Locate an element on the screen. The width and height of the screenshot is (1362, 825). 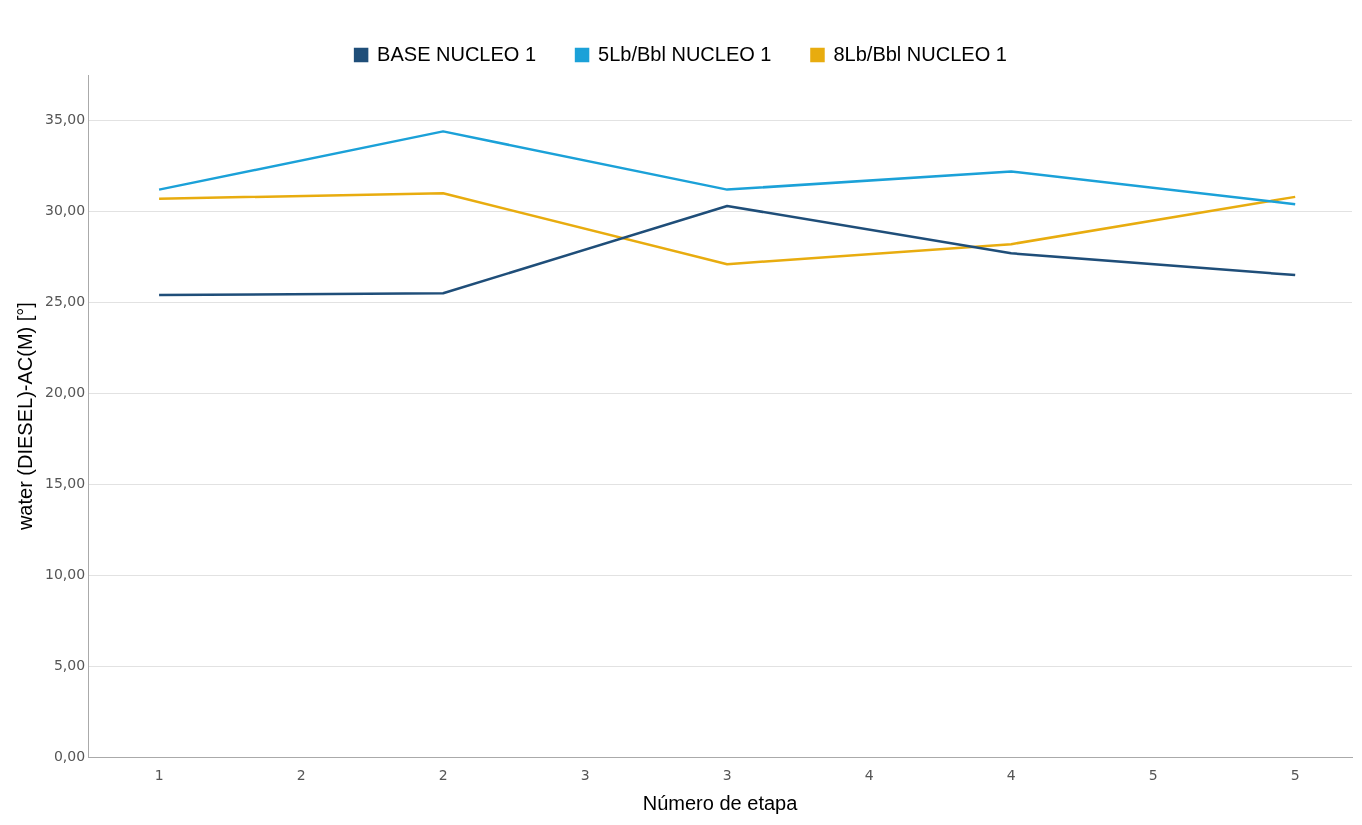
y-tick-label: 35,00 is located at coordinates (65, 119).